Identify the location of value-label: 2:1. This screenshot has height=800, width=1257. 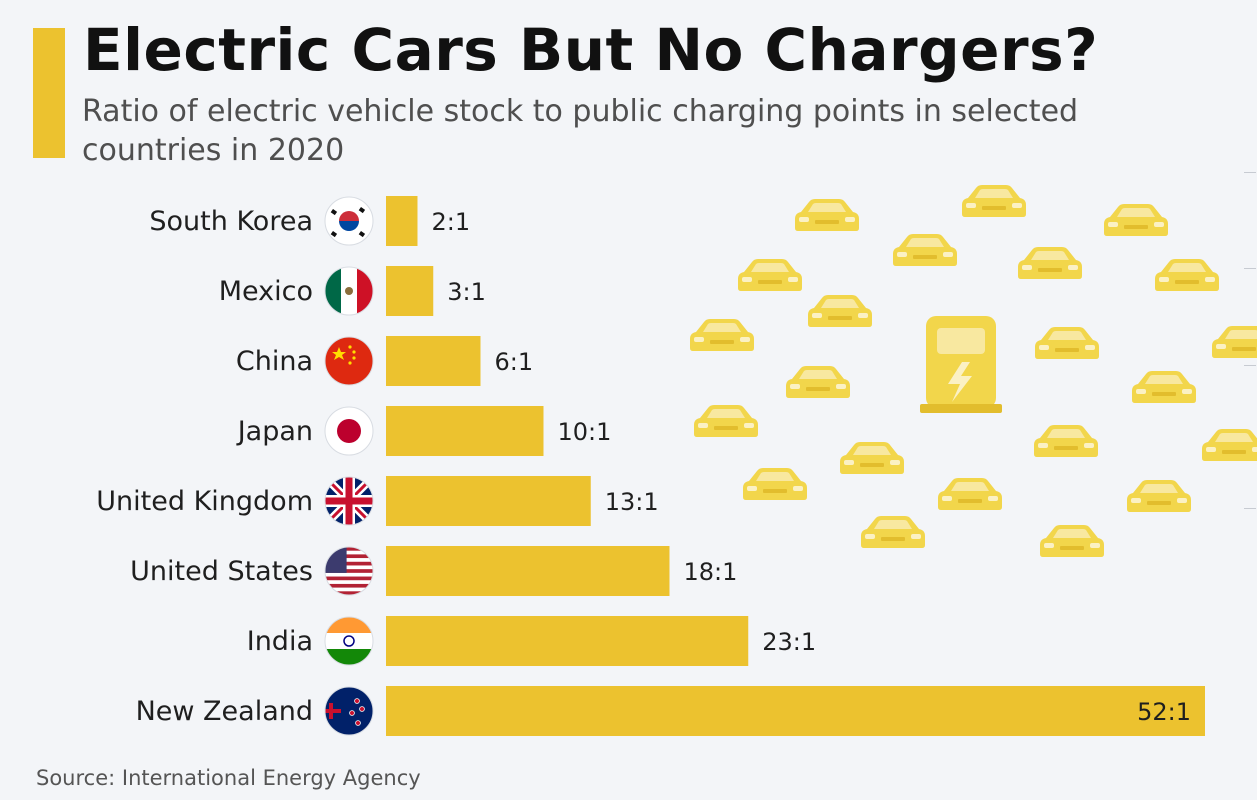
(451, 222).